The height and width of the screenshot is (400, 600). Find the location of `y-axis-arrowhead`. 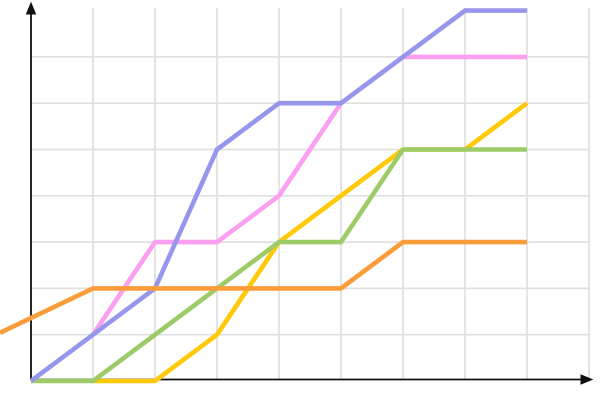

y-axis-arrowhead is located at coordinates (31, 8).